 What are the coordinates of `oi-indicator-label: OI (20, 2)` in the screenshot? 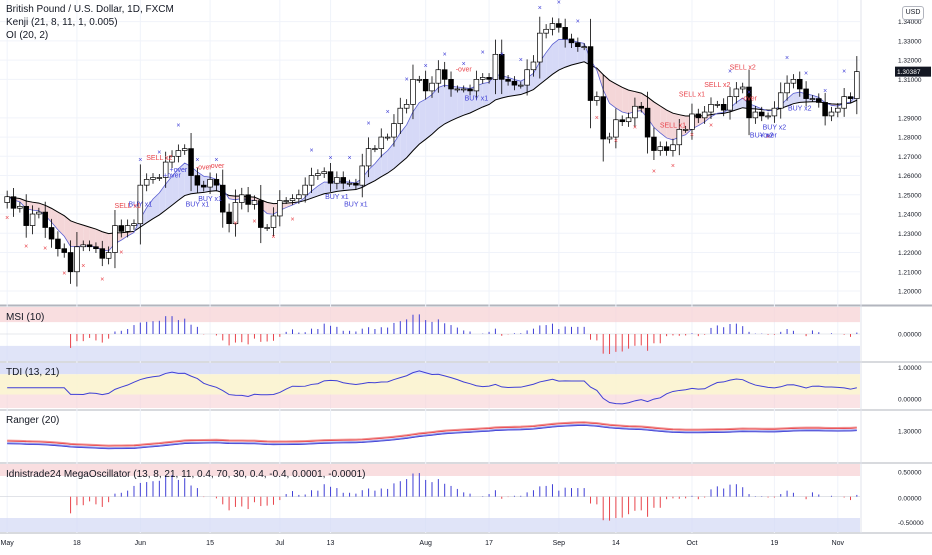 It's located at (27, 35).